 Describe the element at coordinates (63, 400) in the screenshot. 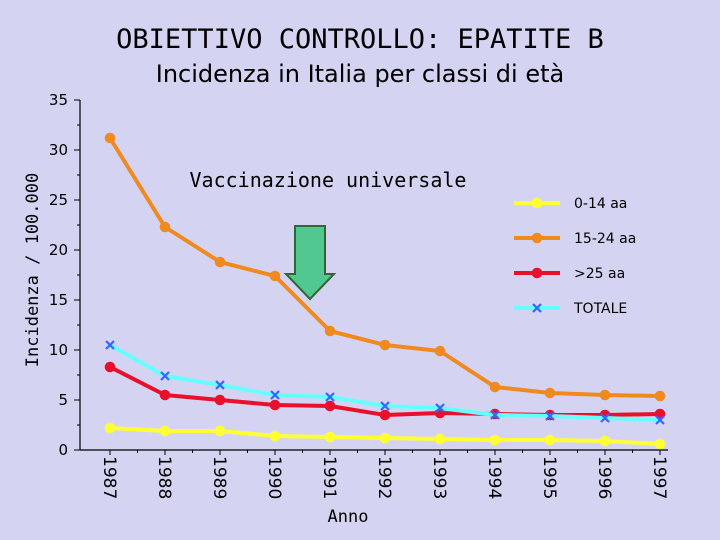

I see `y-tick-label: 5` at that location.